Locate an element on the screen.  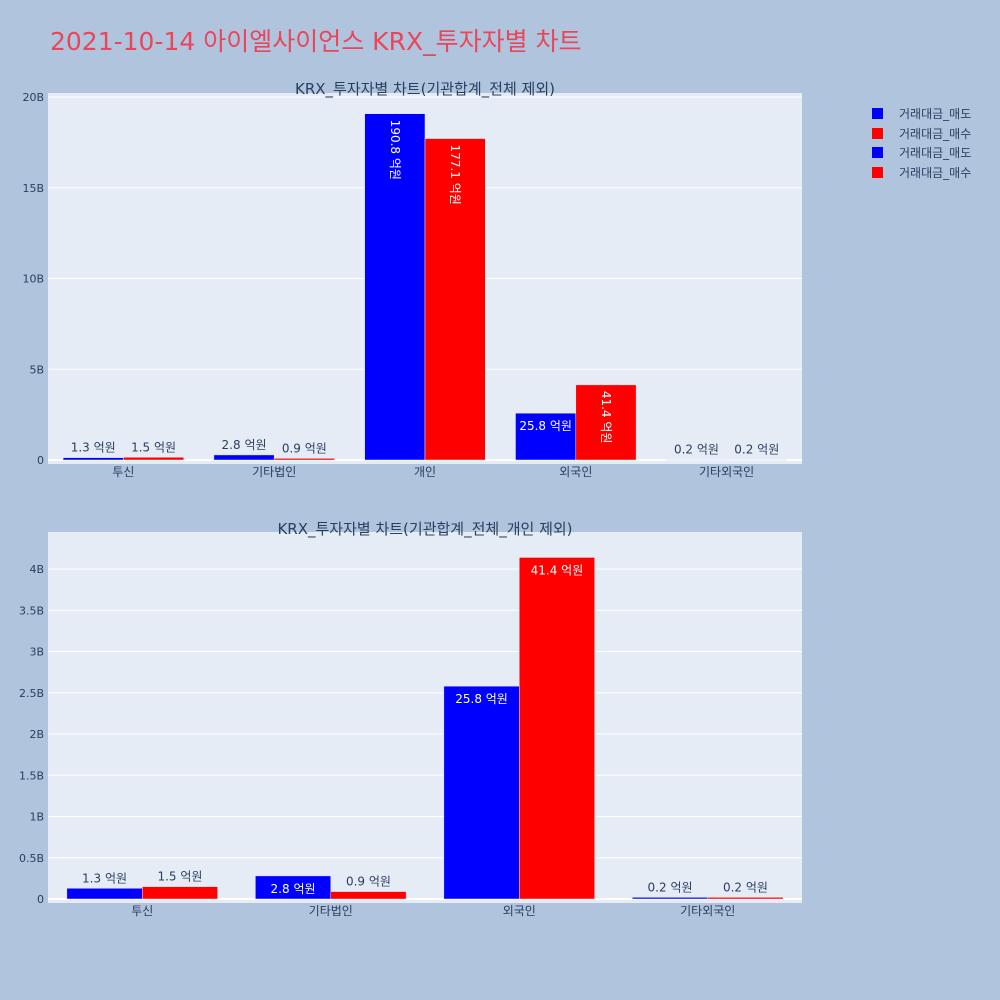
y-tick-label: 10B is located at coordinates (33, 279).